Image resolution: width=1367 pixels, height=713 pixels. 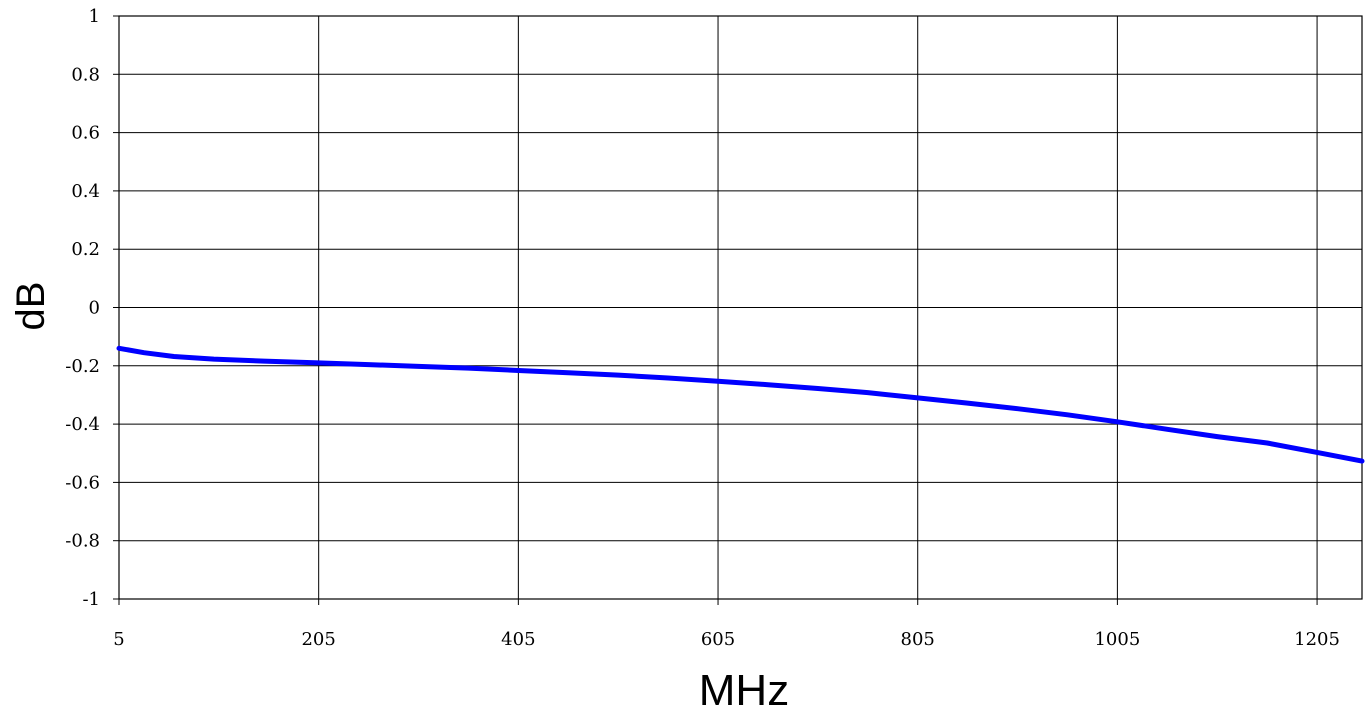 I want to click on y-tick-label: -0.6, so click(x=82, y=482).